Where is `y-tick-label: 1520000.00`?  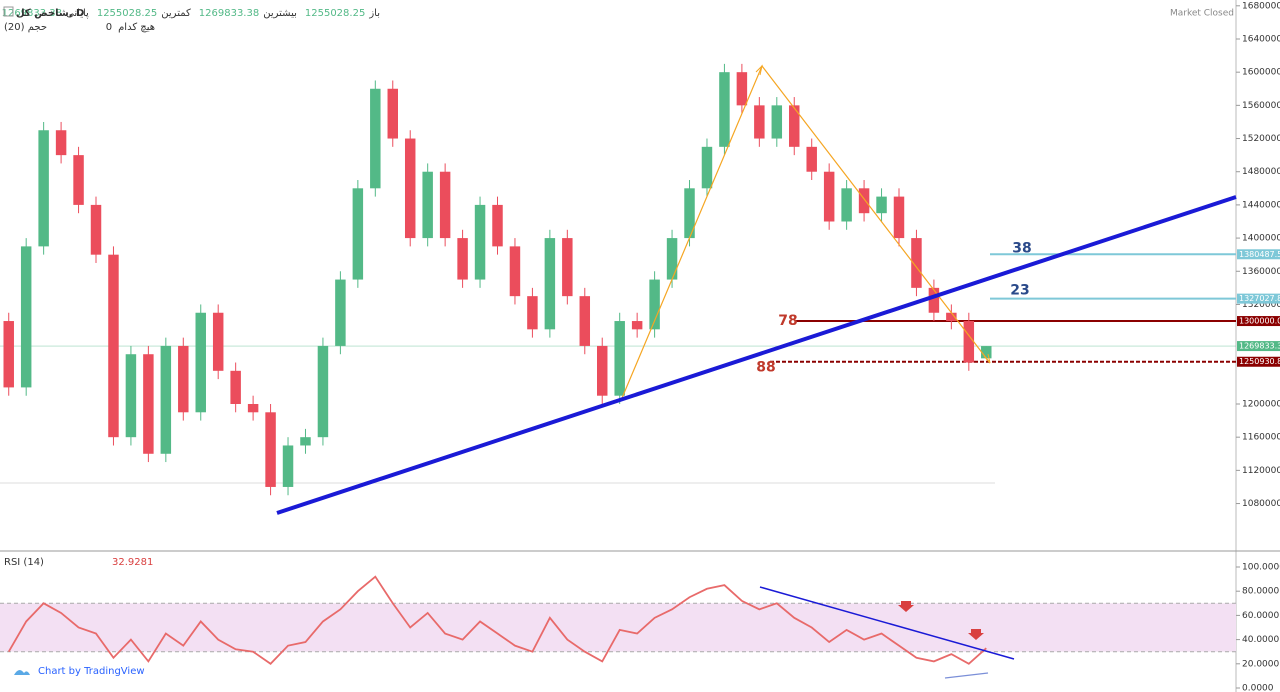
y-tick-label: 1520000.00 is located at coordinates (1261, 139).